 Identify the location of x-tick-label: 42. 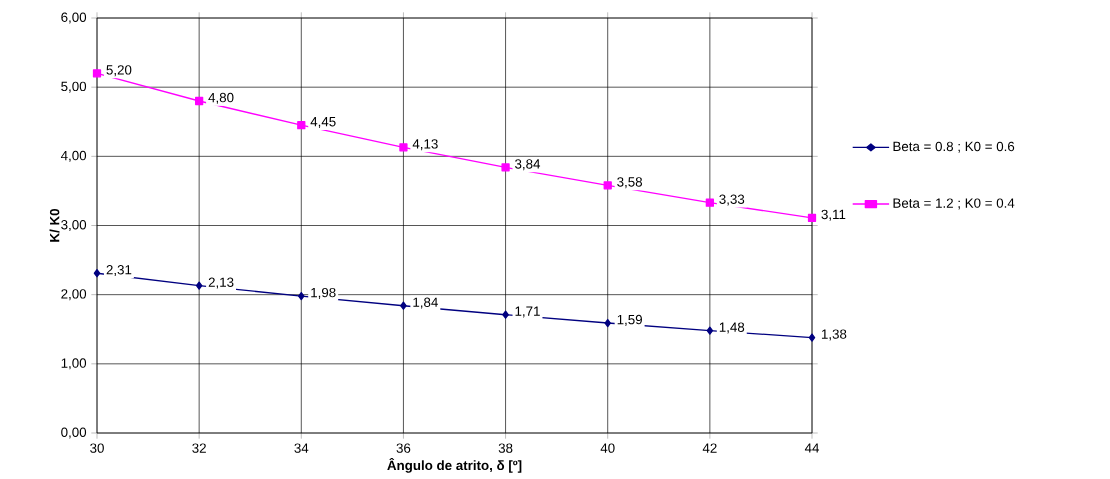
(709, 448).